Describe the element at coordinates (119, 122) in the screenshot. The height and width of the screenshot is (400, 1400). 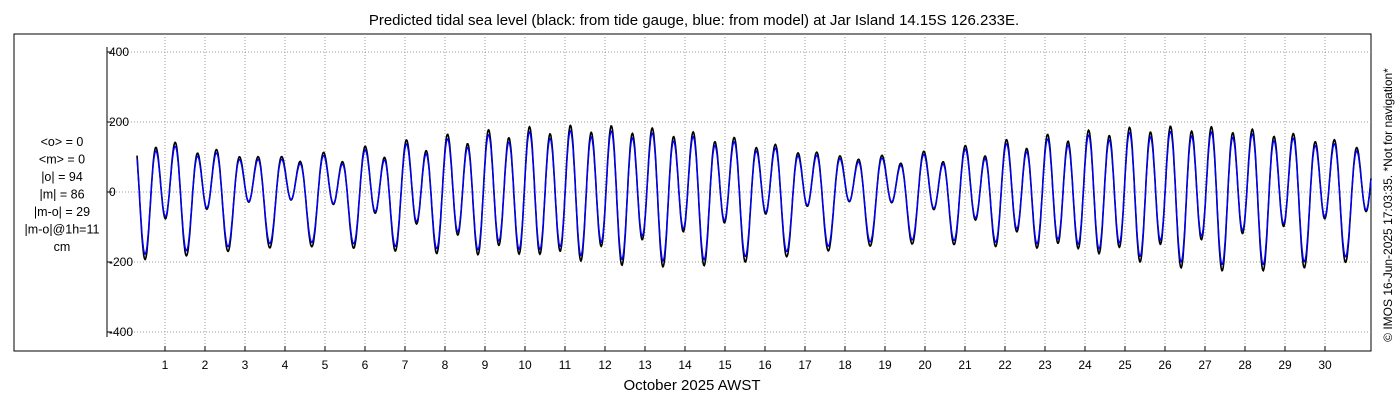
I see `y-tick-label: 200` at that location.